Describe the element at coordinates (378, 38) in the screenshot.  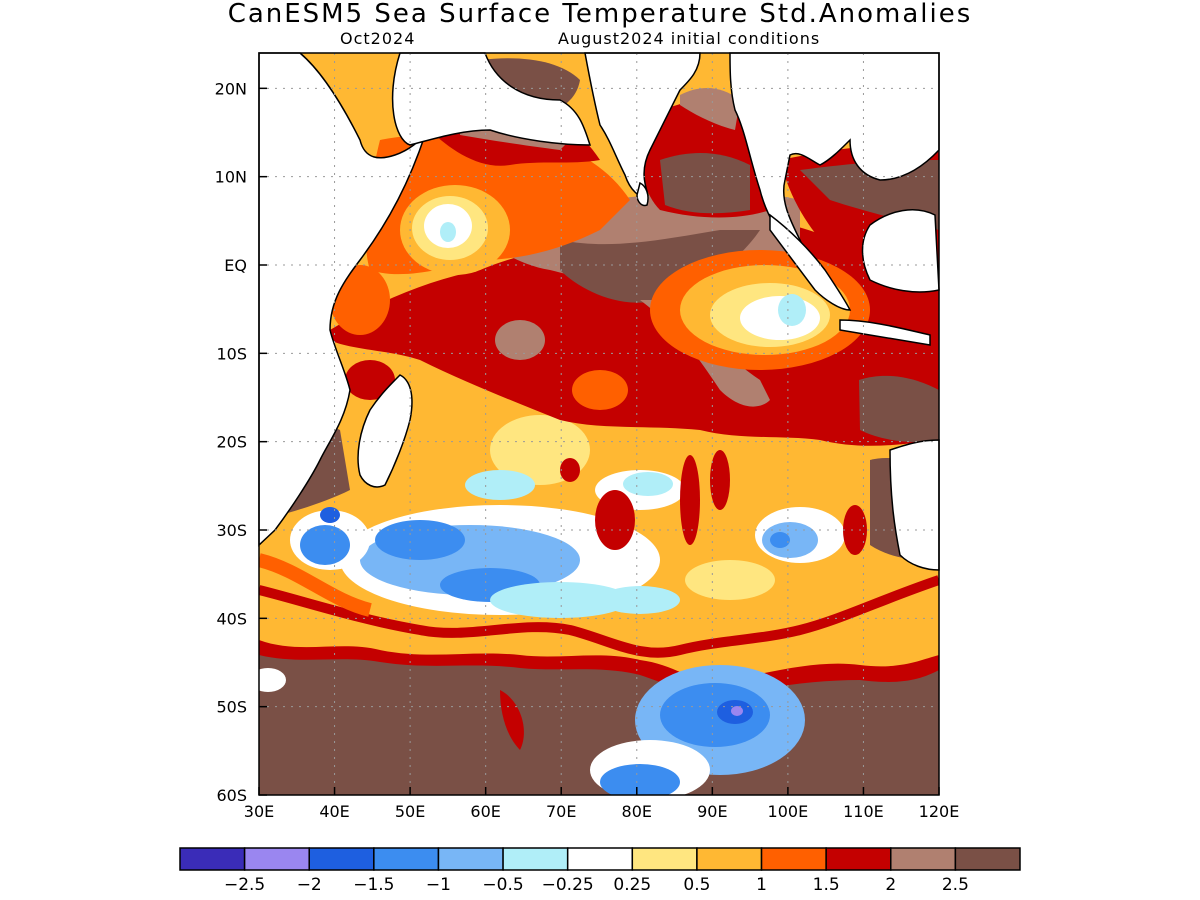
I see `forecast-month: Oct2024` at that location.